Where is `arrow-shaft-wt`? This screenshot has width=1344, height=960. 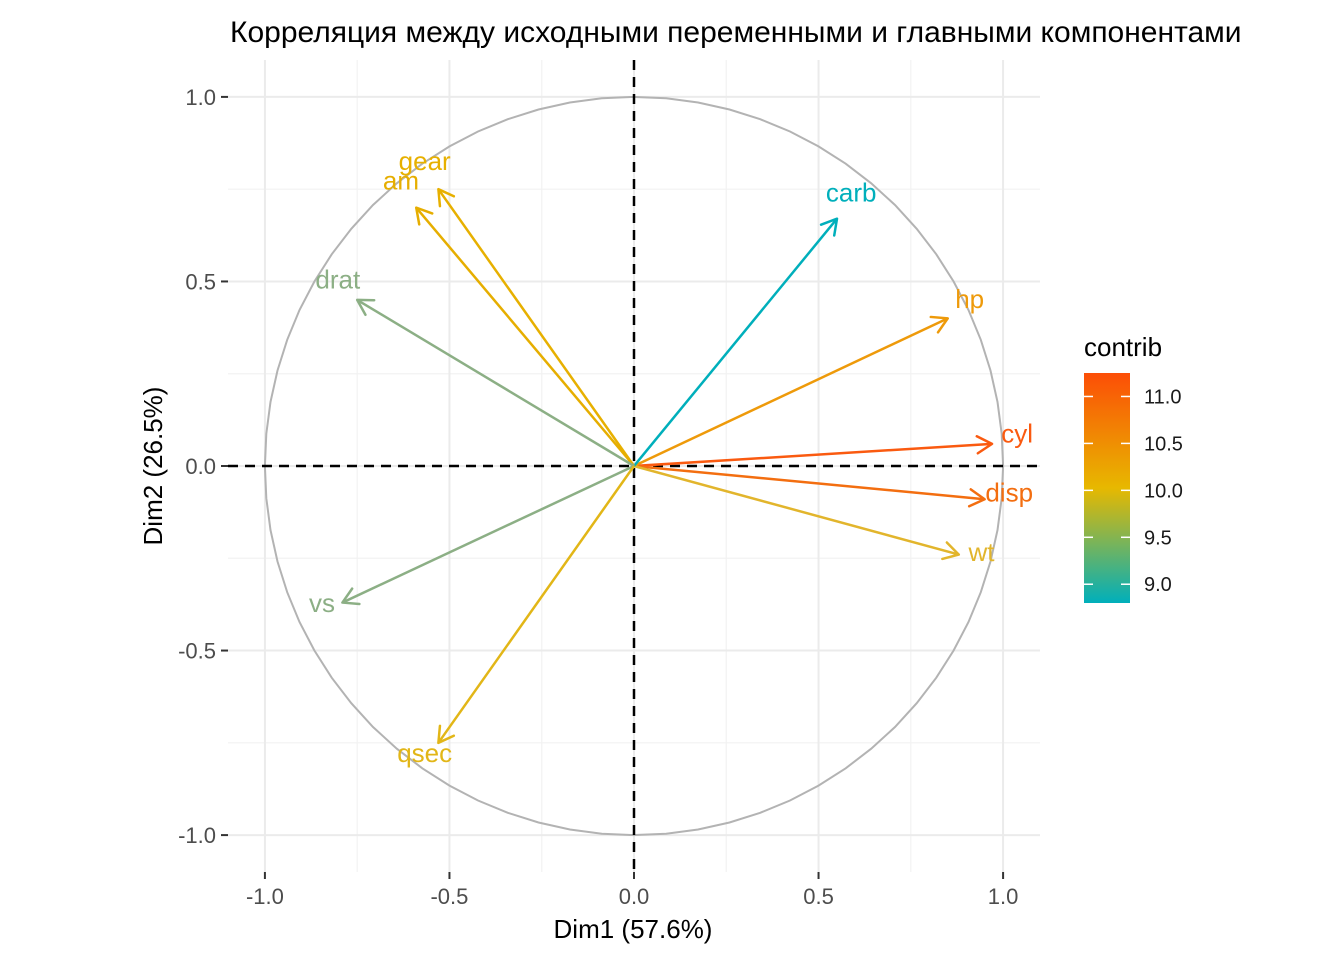 arrow-shaft-wt is located at coordinates (796, 510).